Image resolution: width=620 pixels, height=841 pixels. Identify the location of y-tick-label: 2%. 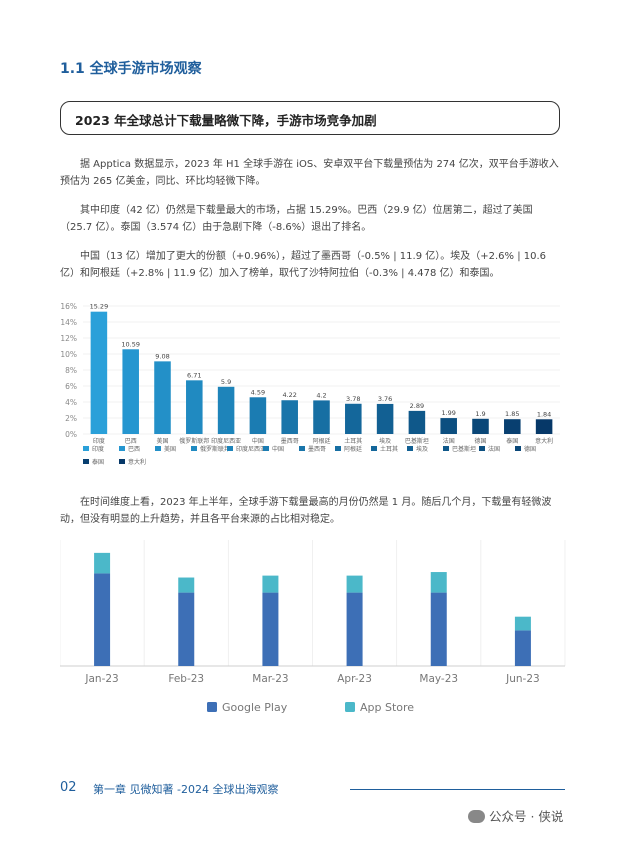
(71, 418).